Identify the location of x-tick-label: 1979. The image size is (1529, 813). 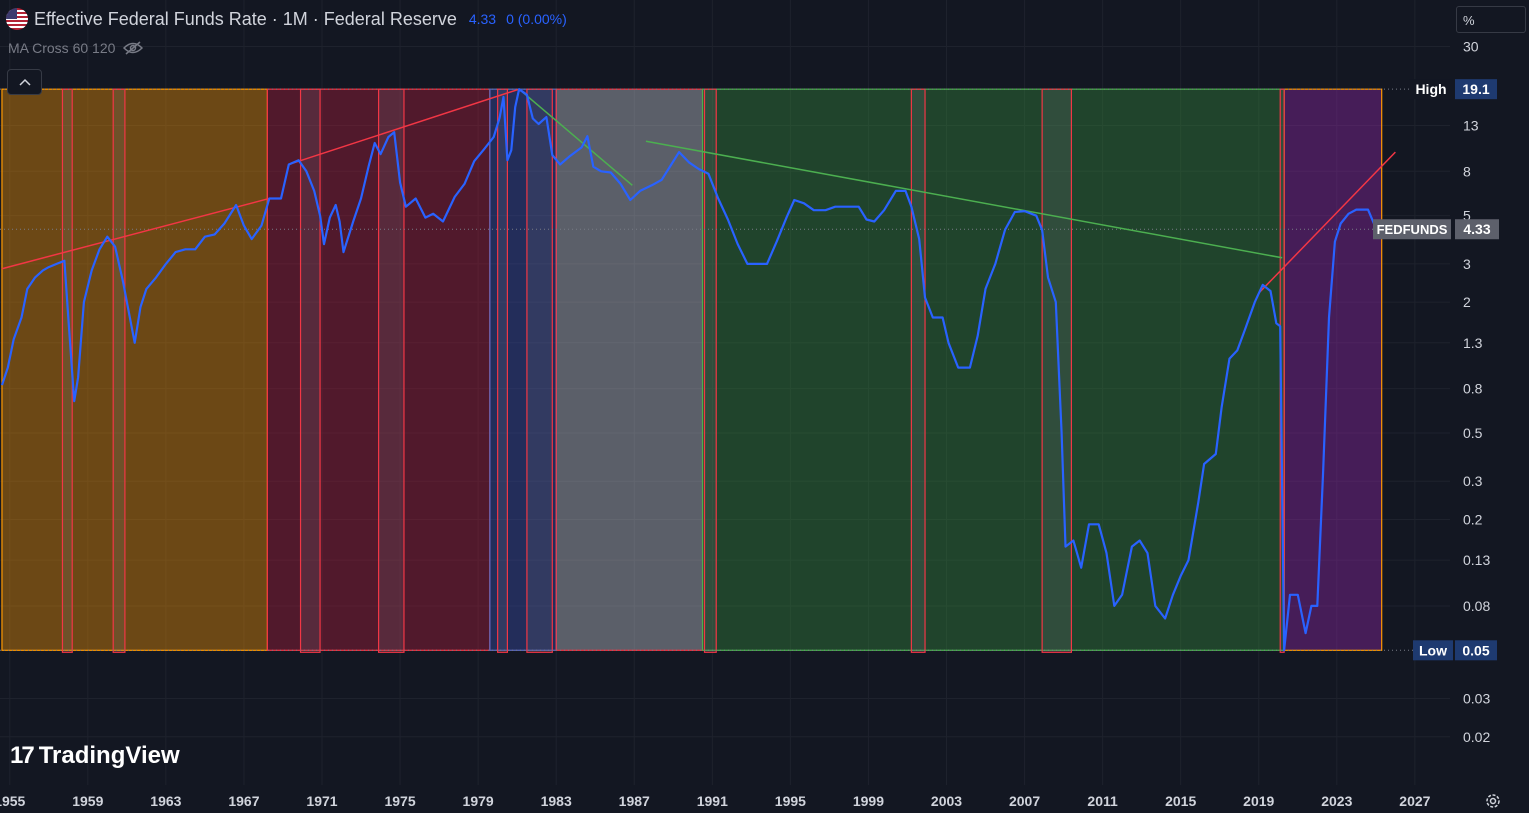
(478, 801).